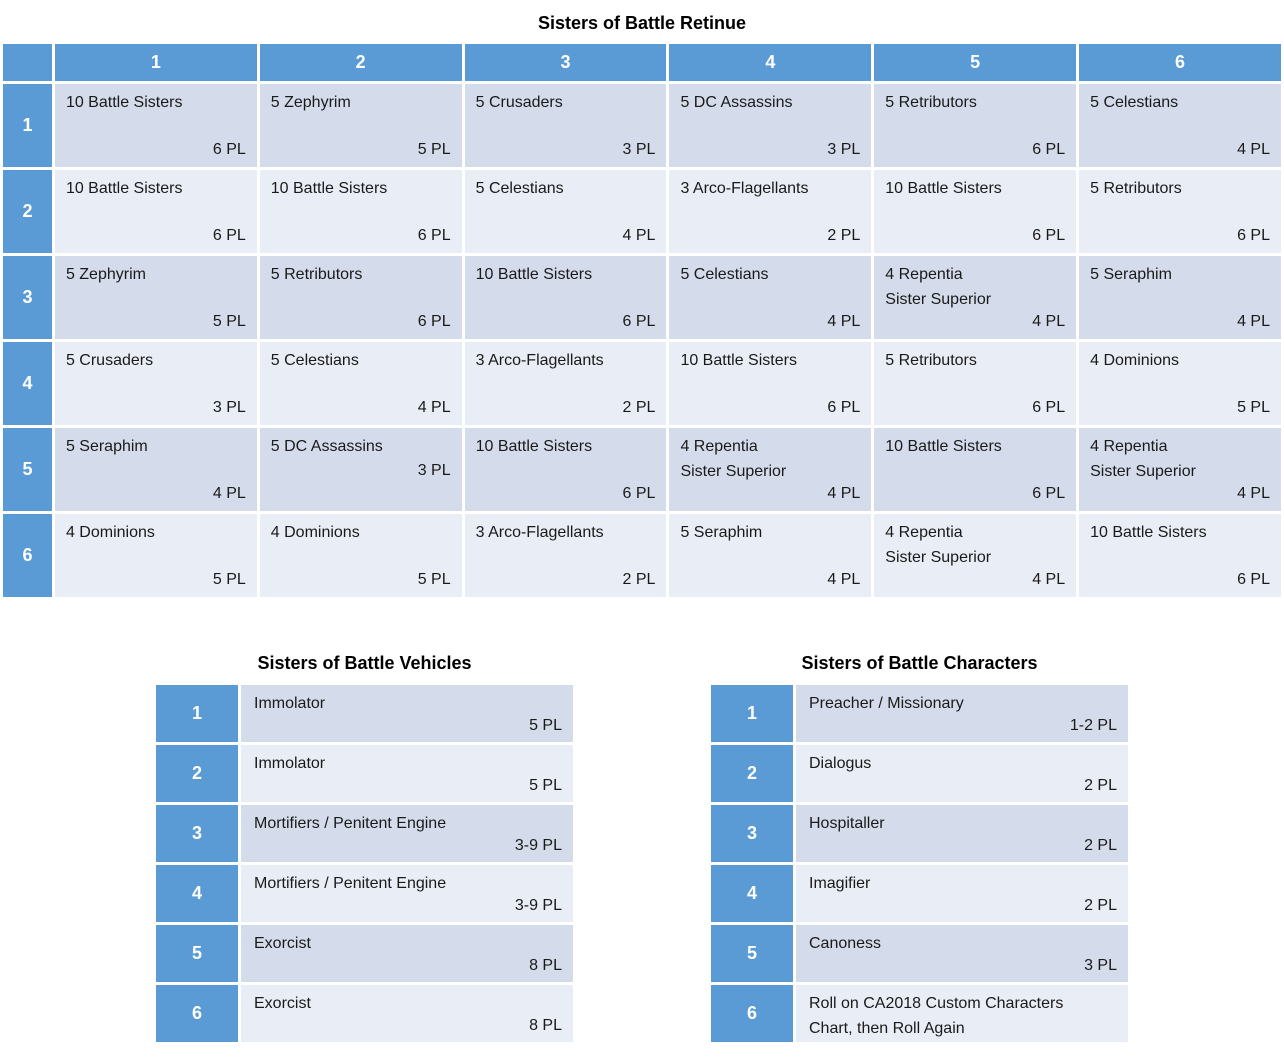  Describe the element at coordinates (407, 833) in the screenshot. I see `vehicles-cell-3: Mortifiers / Penitent Engine 3-9 PL` at that location.